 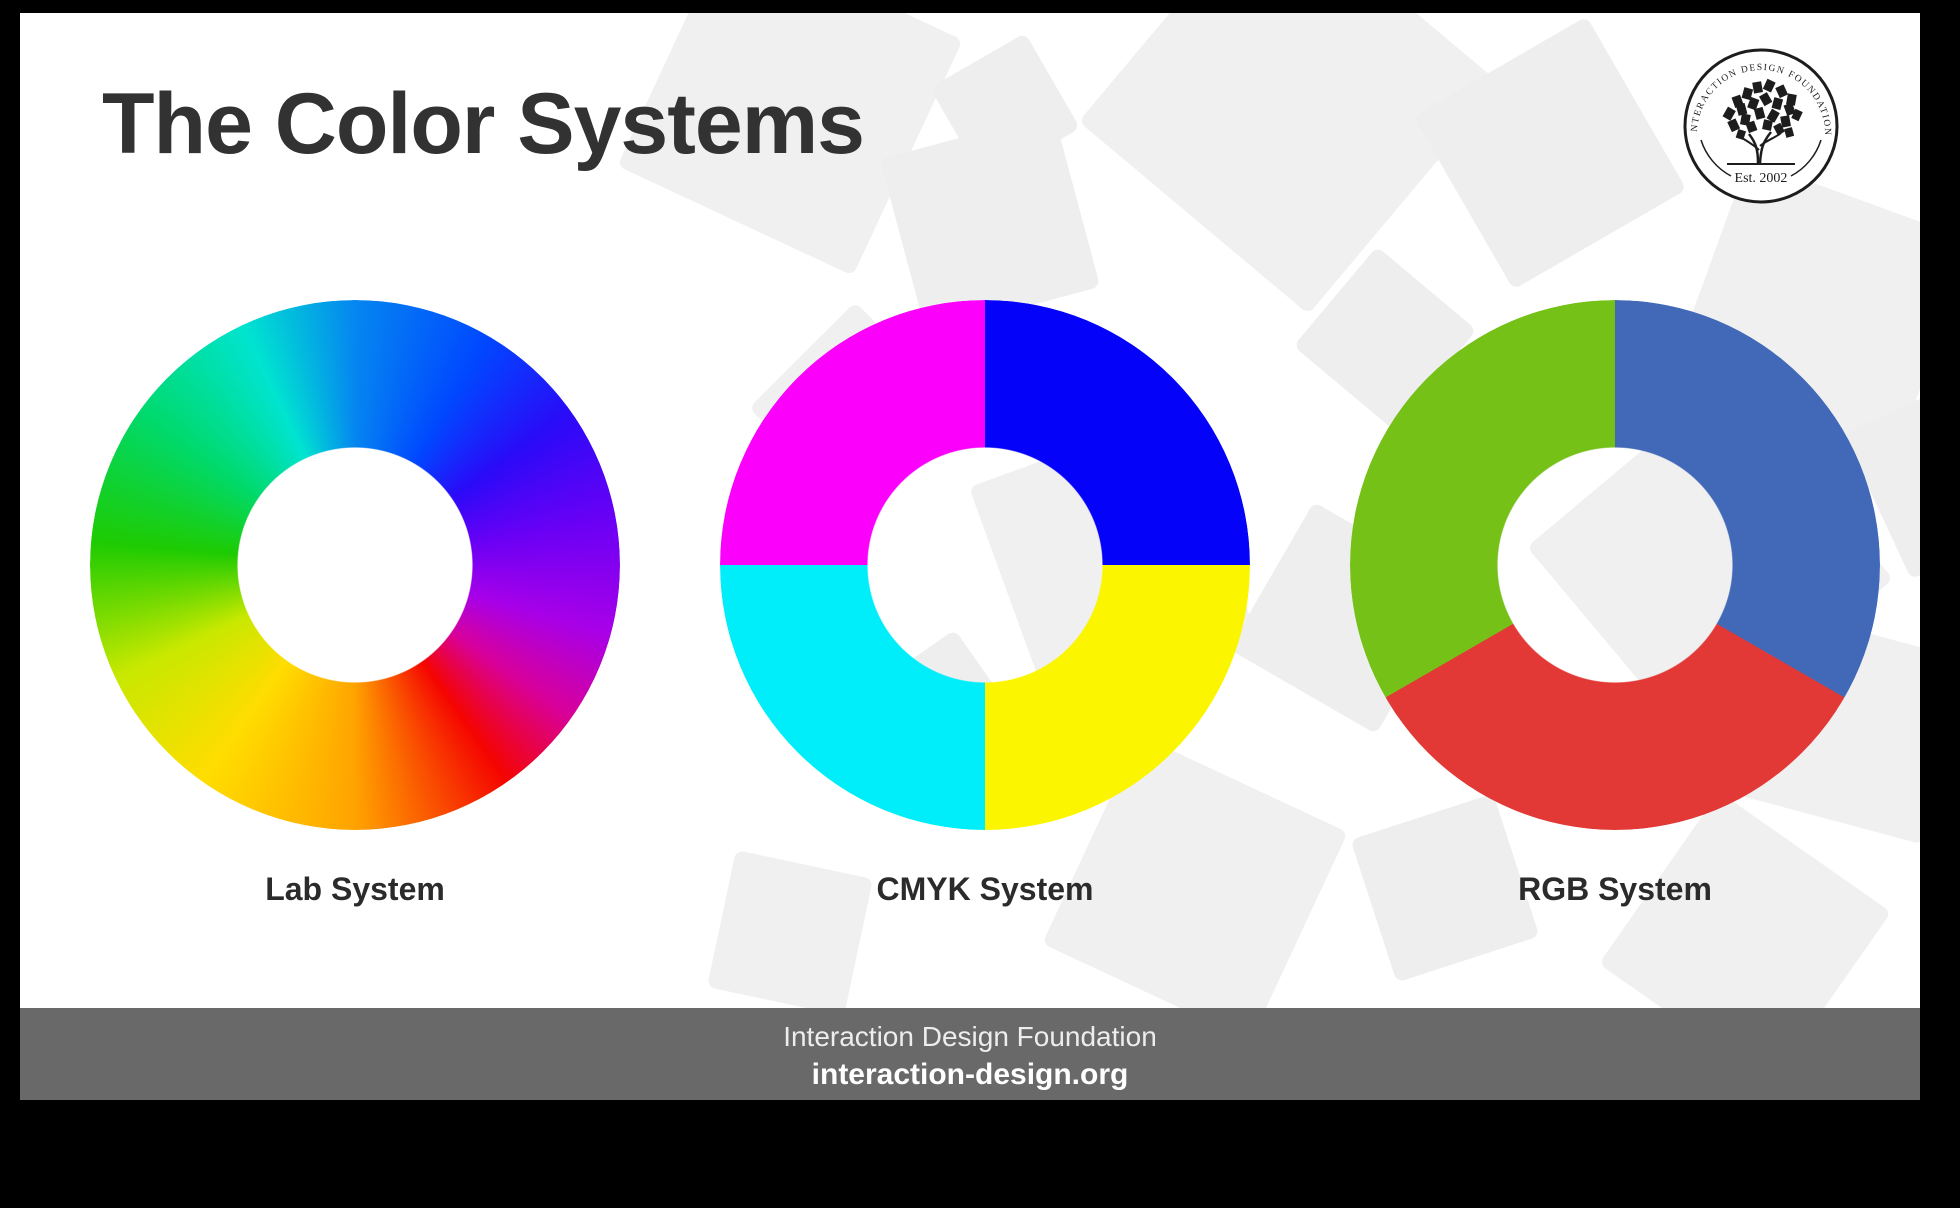 What do you see at coordinates (1761, 178) in the screenshot?
I see `logo-est-text: Est. 2002` at bounding box center [1761, 178].